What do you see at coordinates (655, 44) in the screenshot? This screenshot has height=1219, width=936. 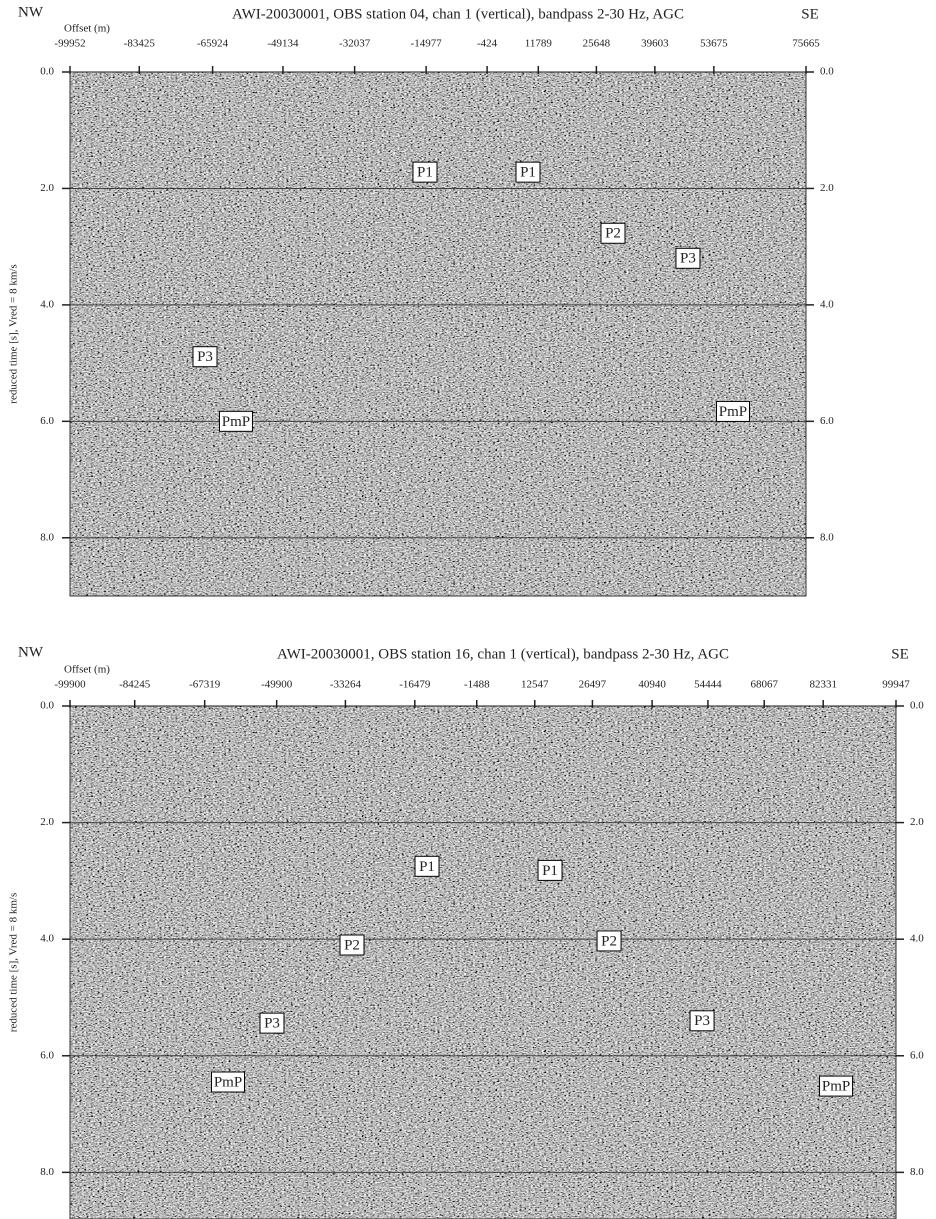 I see `x-tick-label: 39603` at bounding box center [655, 44].